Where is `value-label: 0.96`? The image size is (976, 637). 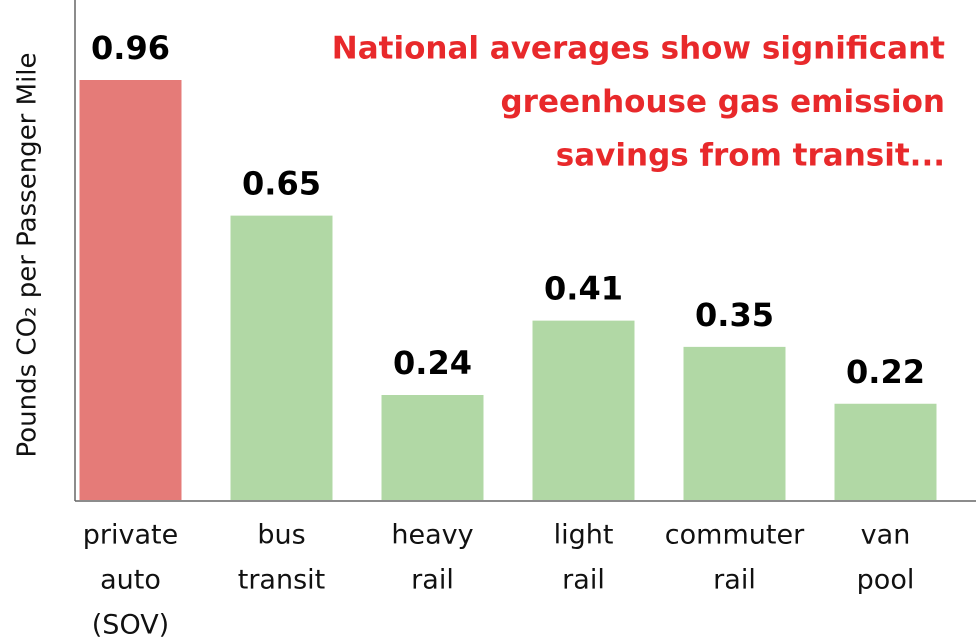
value-label: 0.96 is located at coordinates (130, 48).